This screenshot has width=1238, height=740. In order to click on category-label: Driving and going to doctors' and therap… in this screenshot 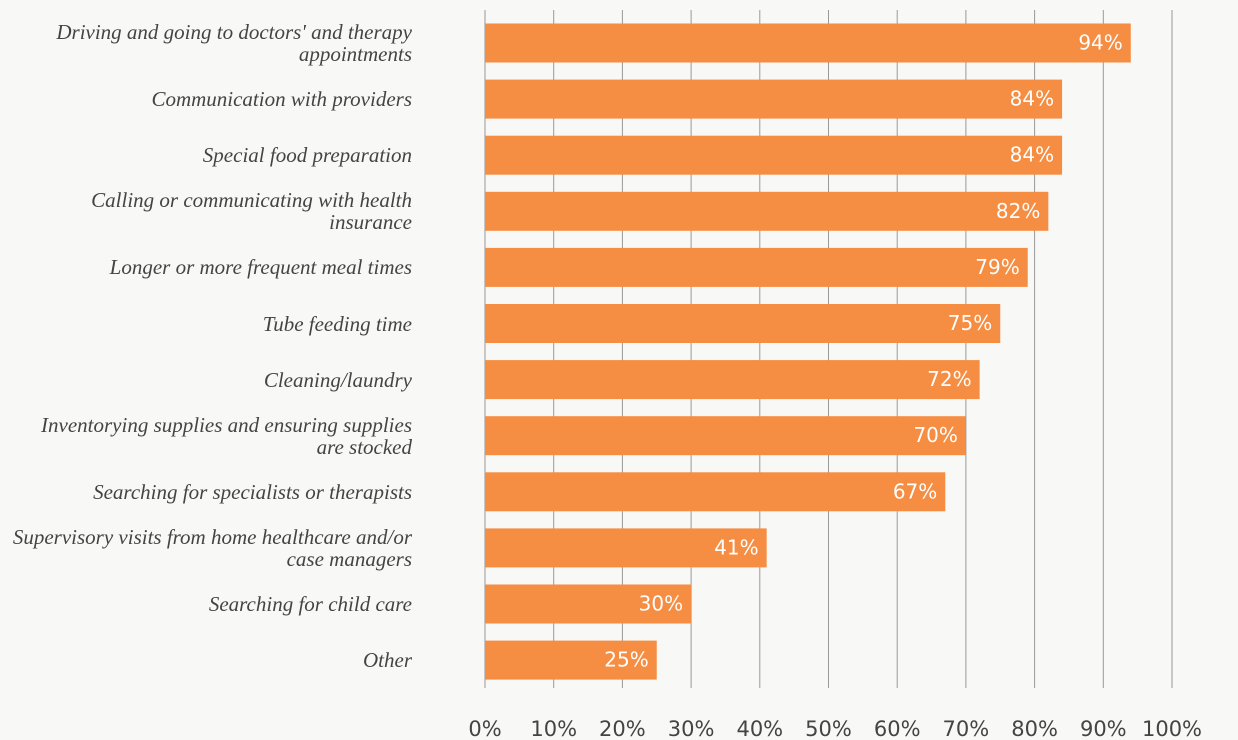, I will do `click(234, 43)`.